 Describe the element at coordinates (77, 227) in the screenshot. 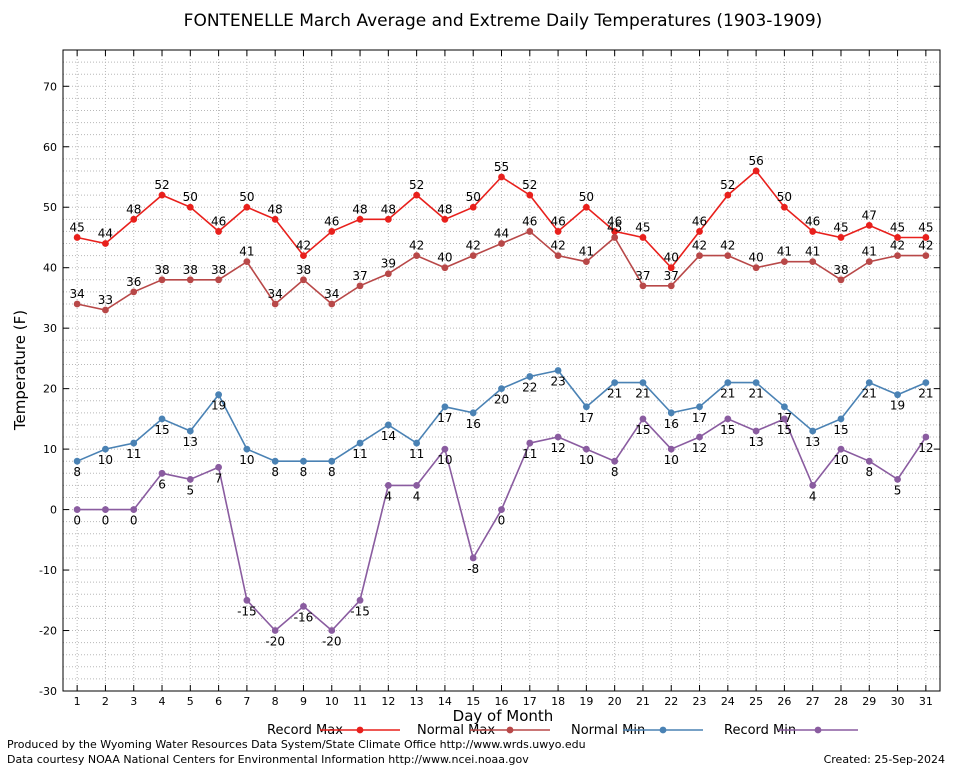

I see `data-label-record-max: 45` at that location.